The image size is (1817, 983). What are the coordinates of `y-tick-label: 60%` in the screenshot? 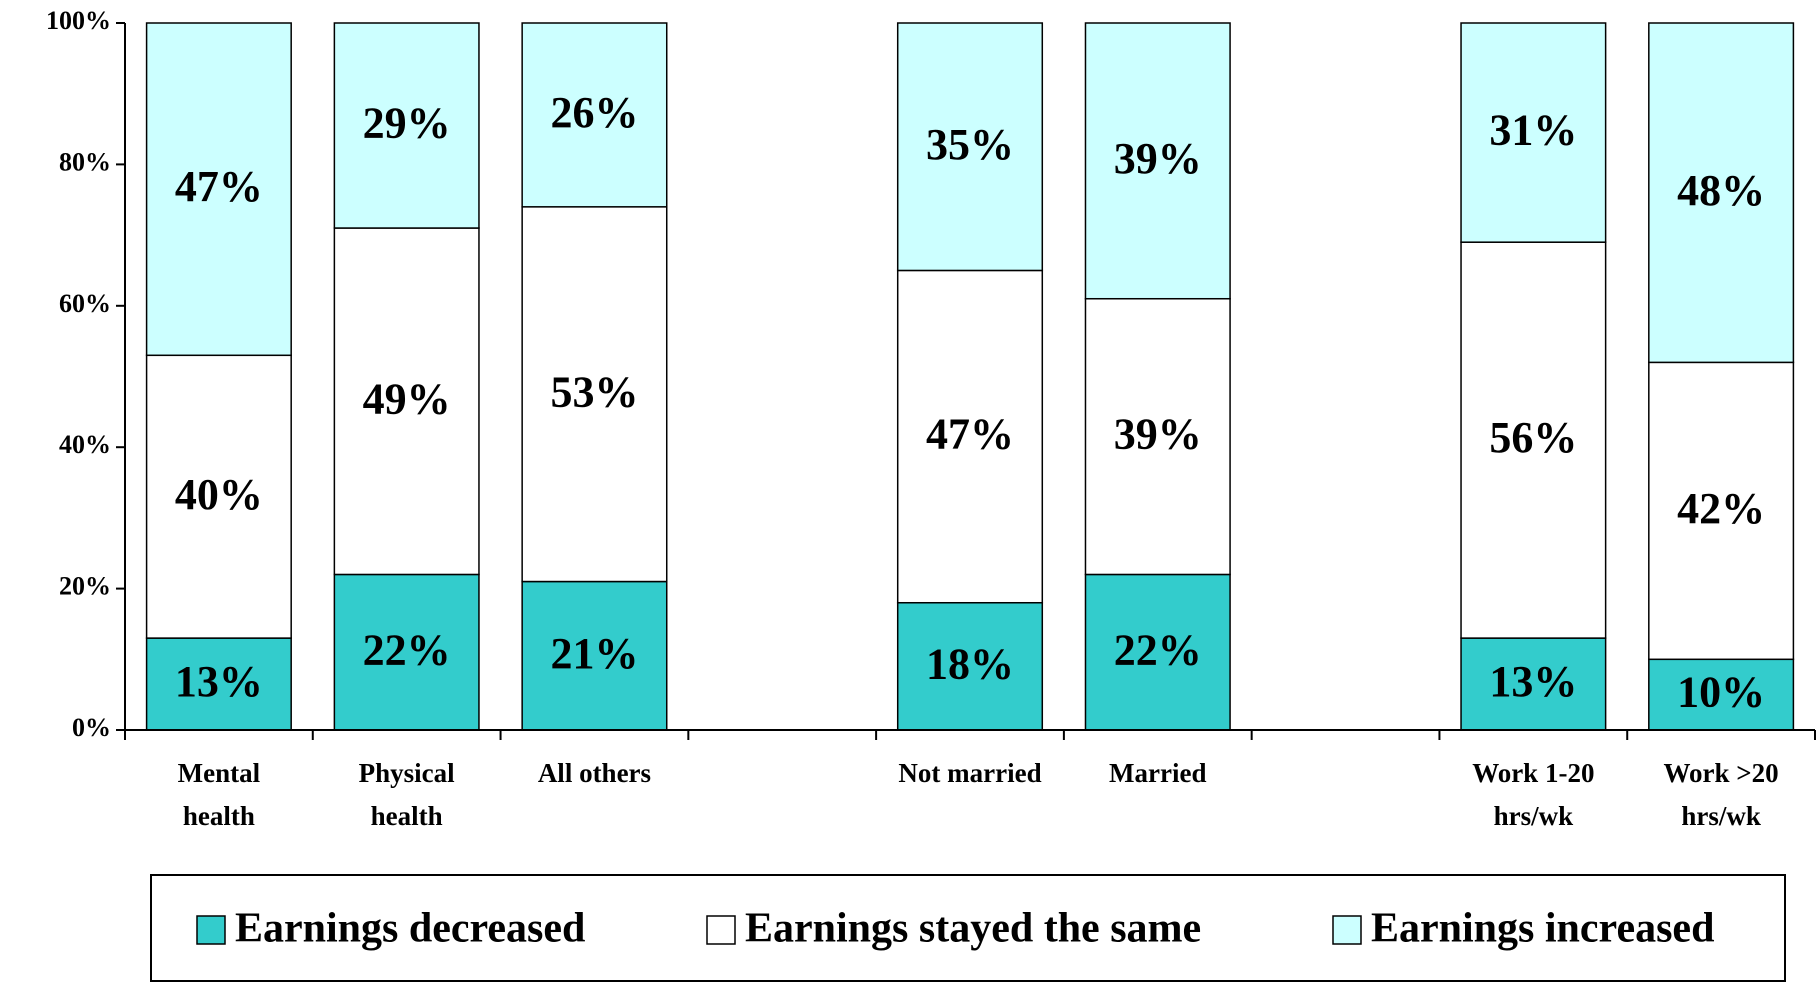 It's located at (85, 303).